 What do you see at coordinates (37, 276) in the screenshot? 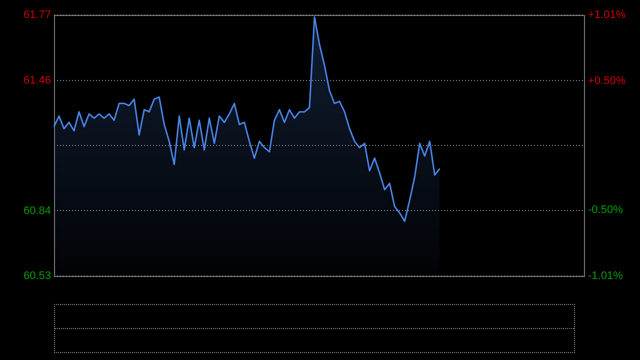
I see `y-tick-label: 60.53` at bounding box center [37, 276].